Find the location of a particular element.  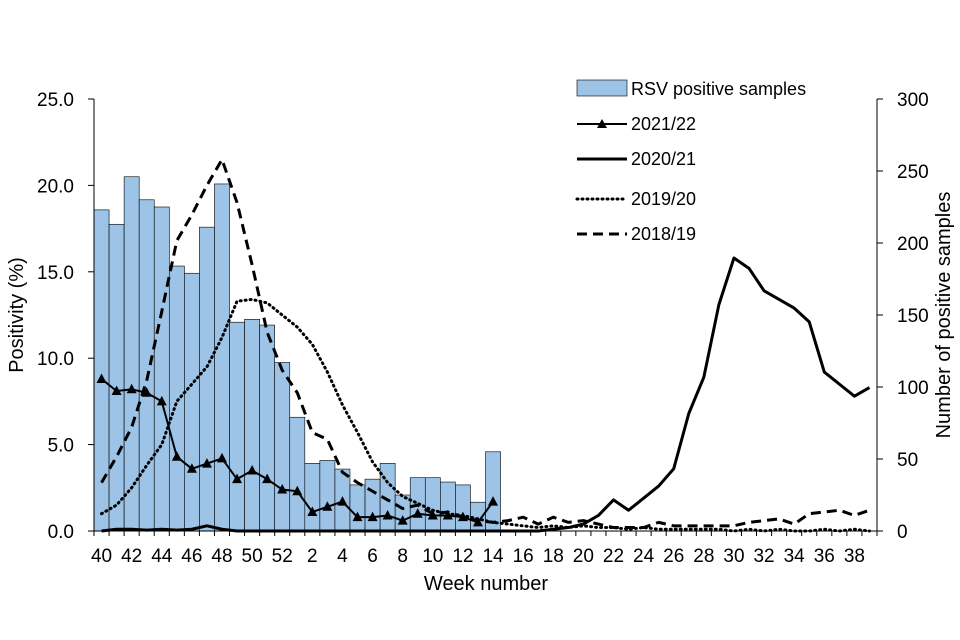

x-tick-label: 30 is located at coordinates (733, 556).